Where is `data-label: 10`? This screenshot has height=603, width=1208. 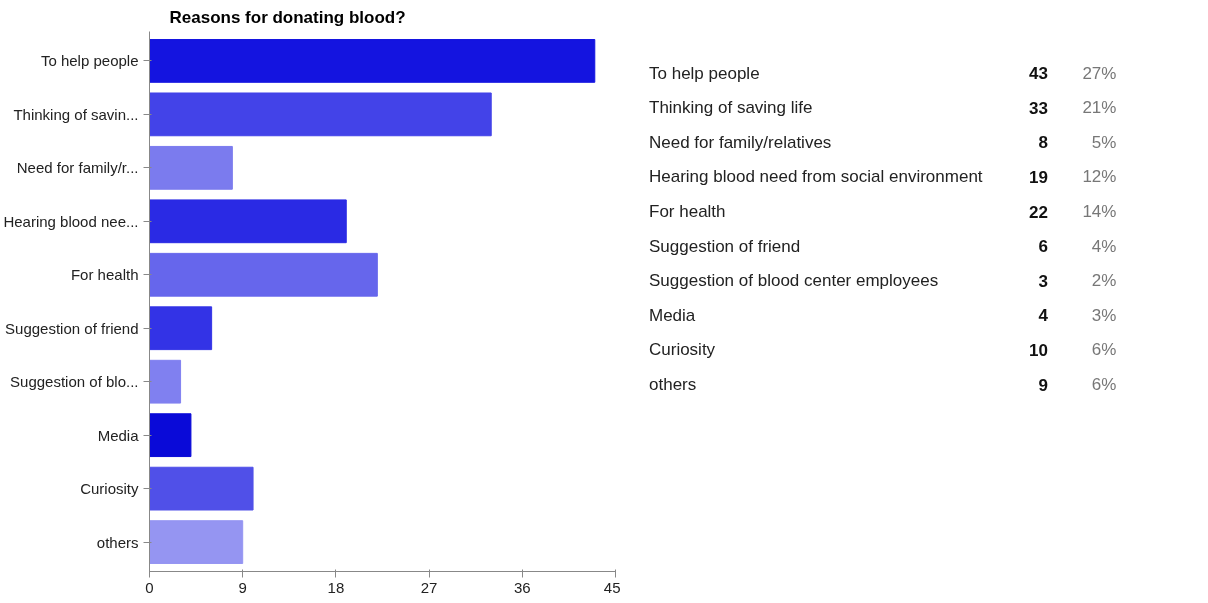 data-label: 10 is located at coordinates (1039, 350).